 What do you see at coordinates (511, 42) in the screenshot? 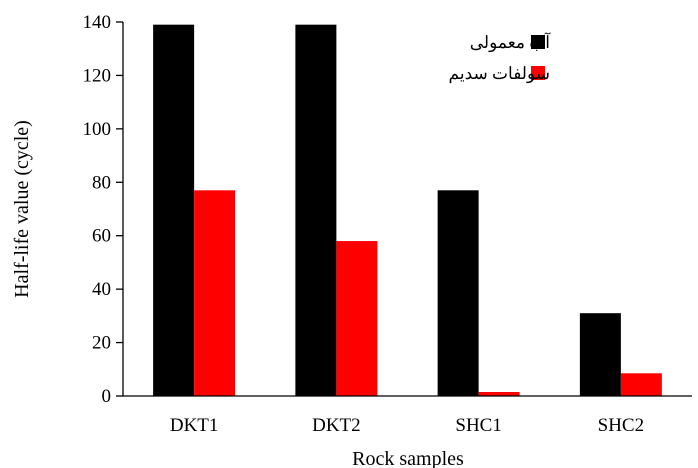
I see `legend-label-series-1: آب معمولی` at bounding box center [511, 42].